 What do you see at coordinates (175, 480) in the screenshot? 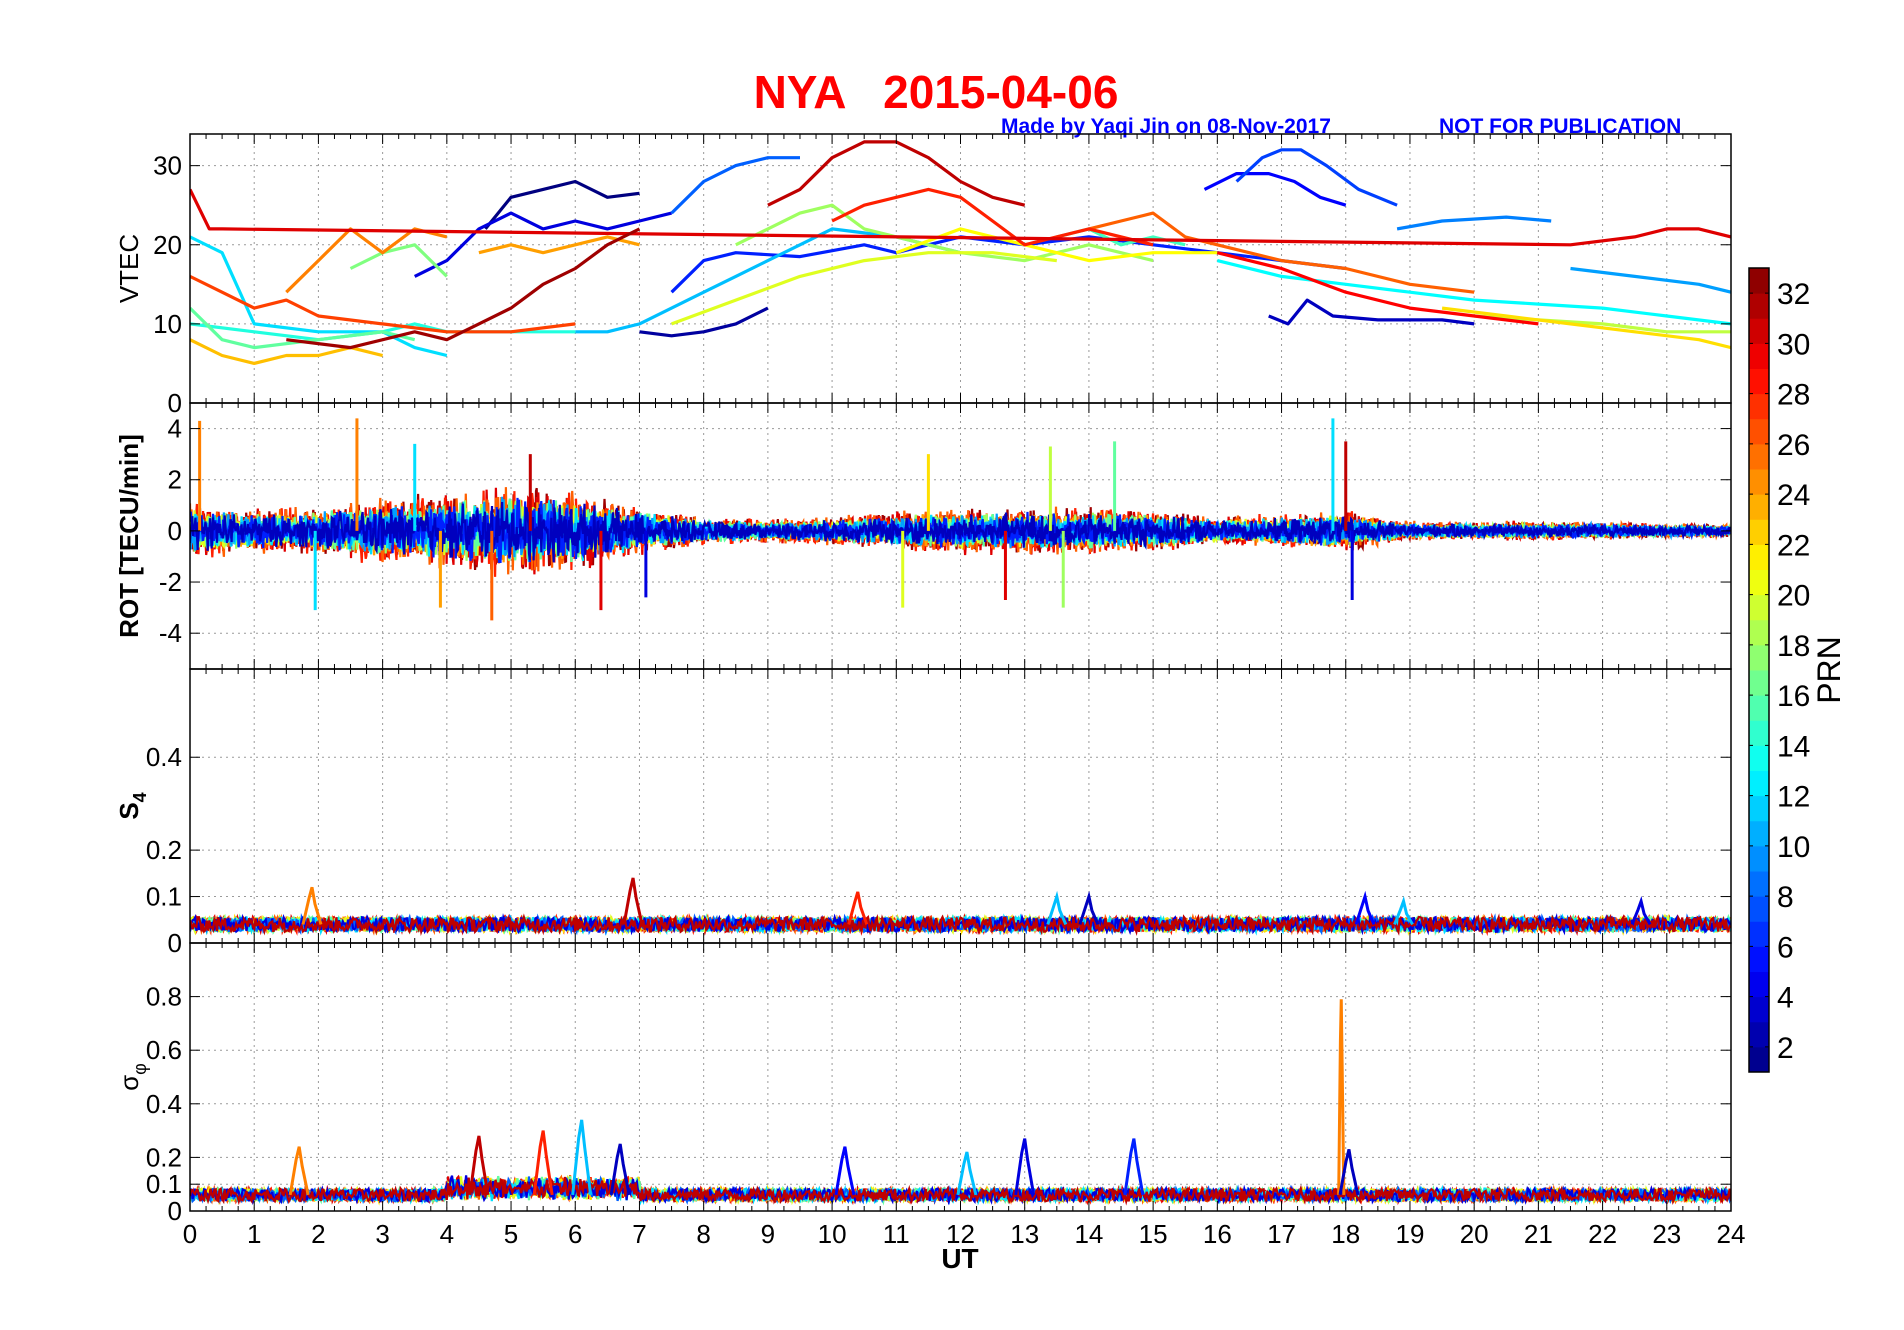
I see `y-tick-label: 2` at bounding box center [175, 480].